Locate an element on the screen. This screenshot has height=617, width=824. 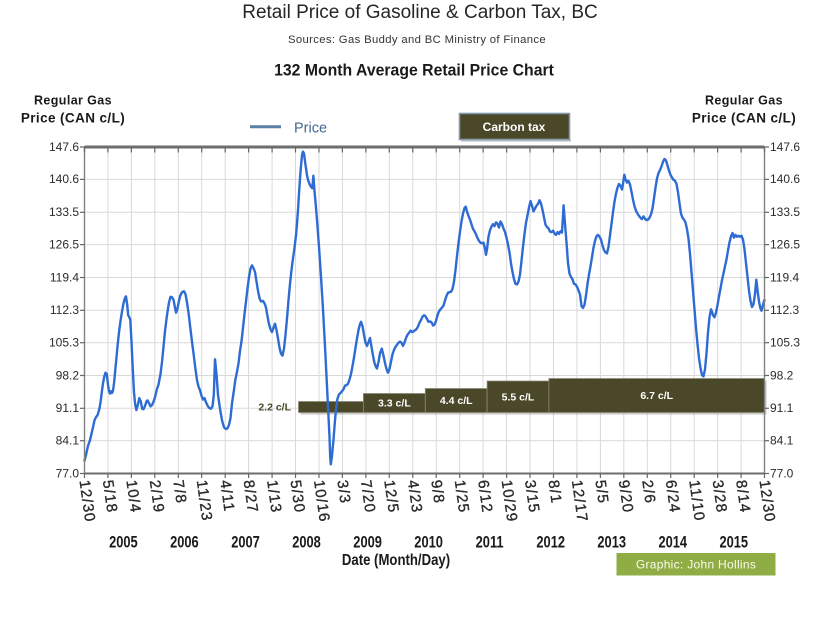
svg-text: 6/24 is located at coordinates (672, 496).